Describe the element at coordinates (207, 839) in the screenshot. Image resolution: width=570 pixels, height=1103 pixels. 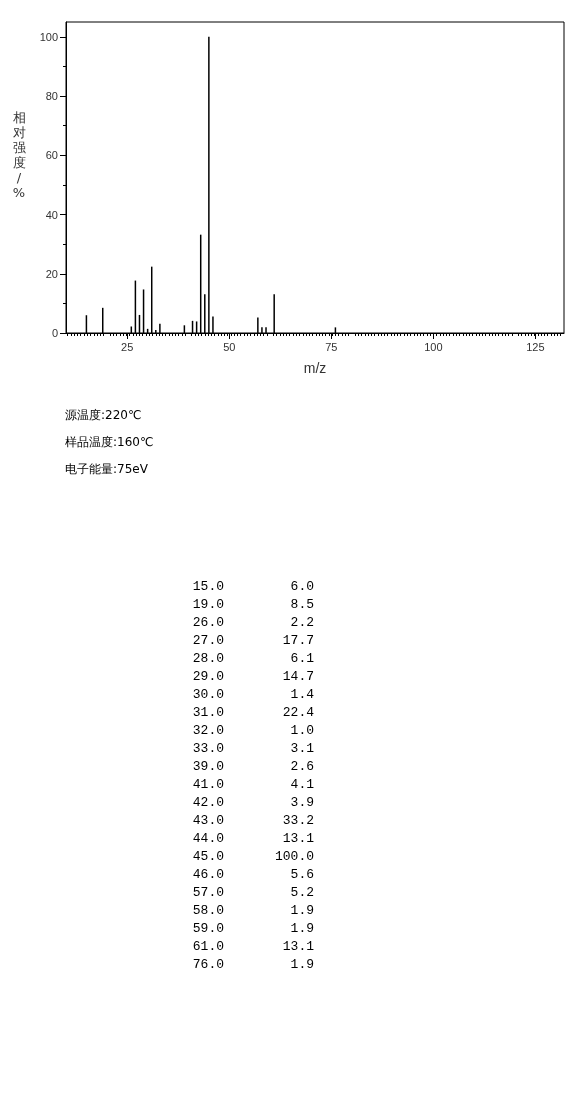
I see `text: 44.0` at that location.